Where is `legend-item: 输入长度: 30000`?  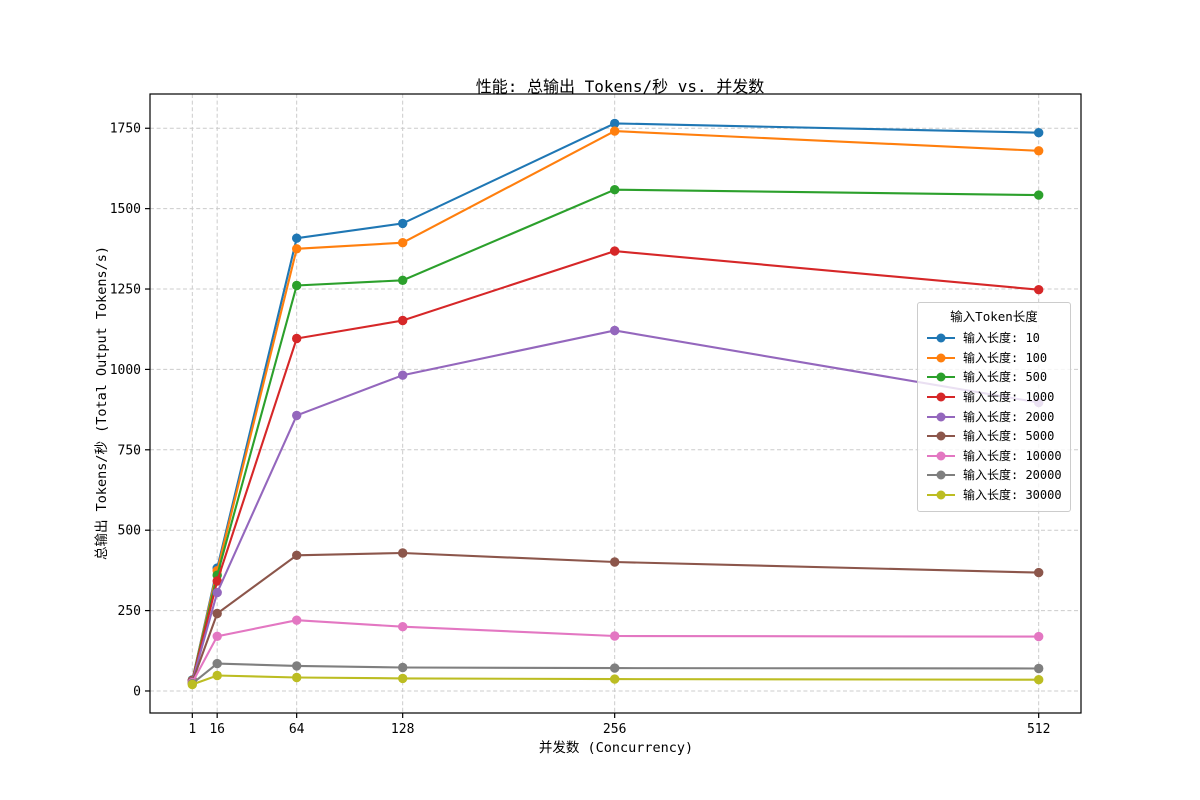
legend-item: 输入长度: 30000 is located at coordinates (994, 495).